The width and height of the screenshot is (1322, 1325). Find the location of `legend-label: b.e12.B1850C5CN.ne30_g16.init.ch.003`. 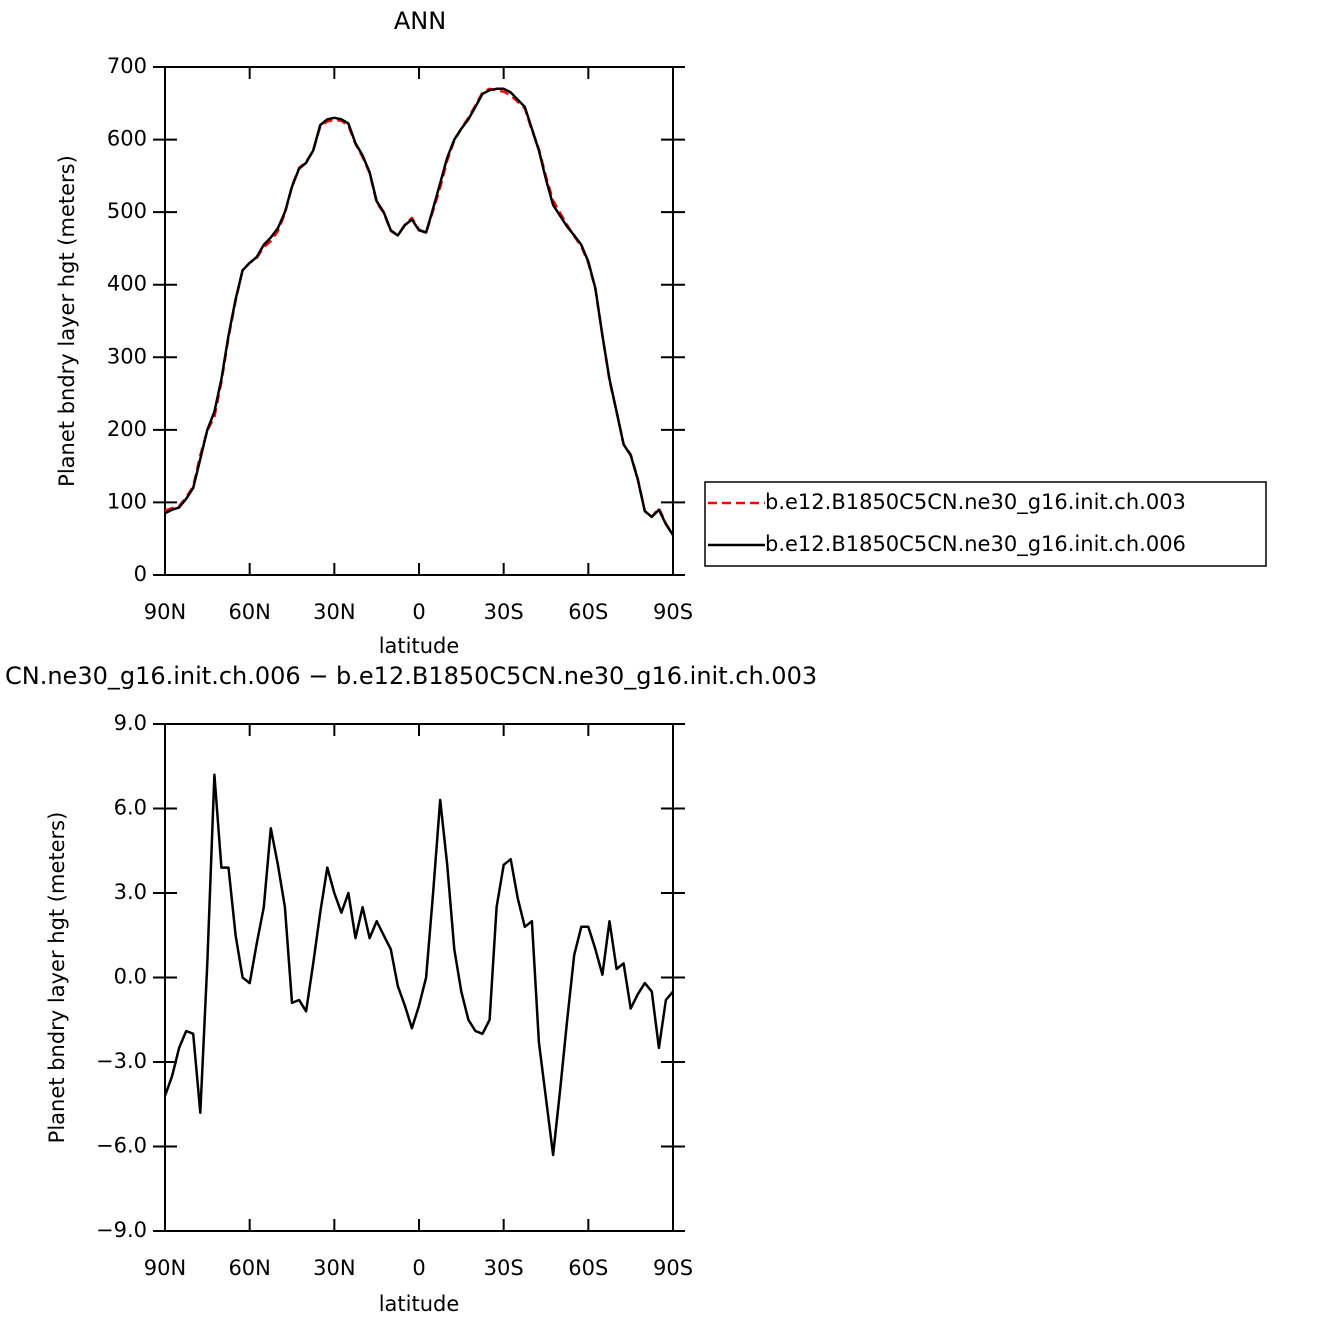

legend-label: b.e12.B1850C5CN.ne30_g16.init.ch.003 is located at coordinates (975, 502).